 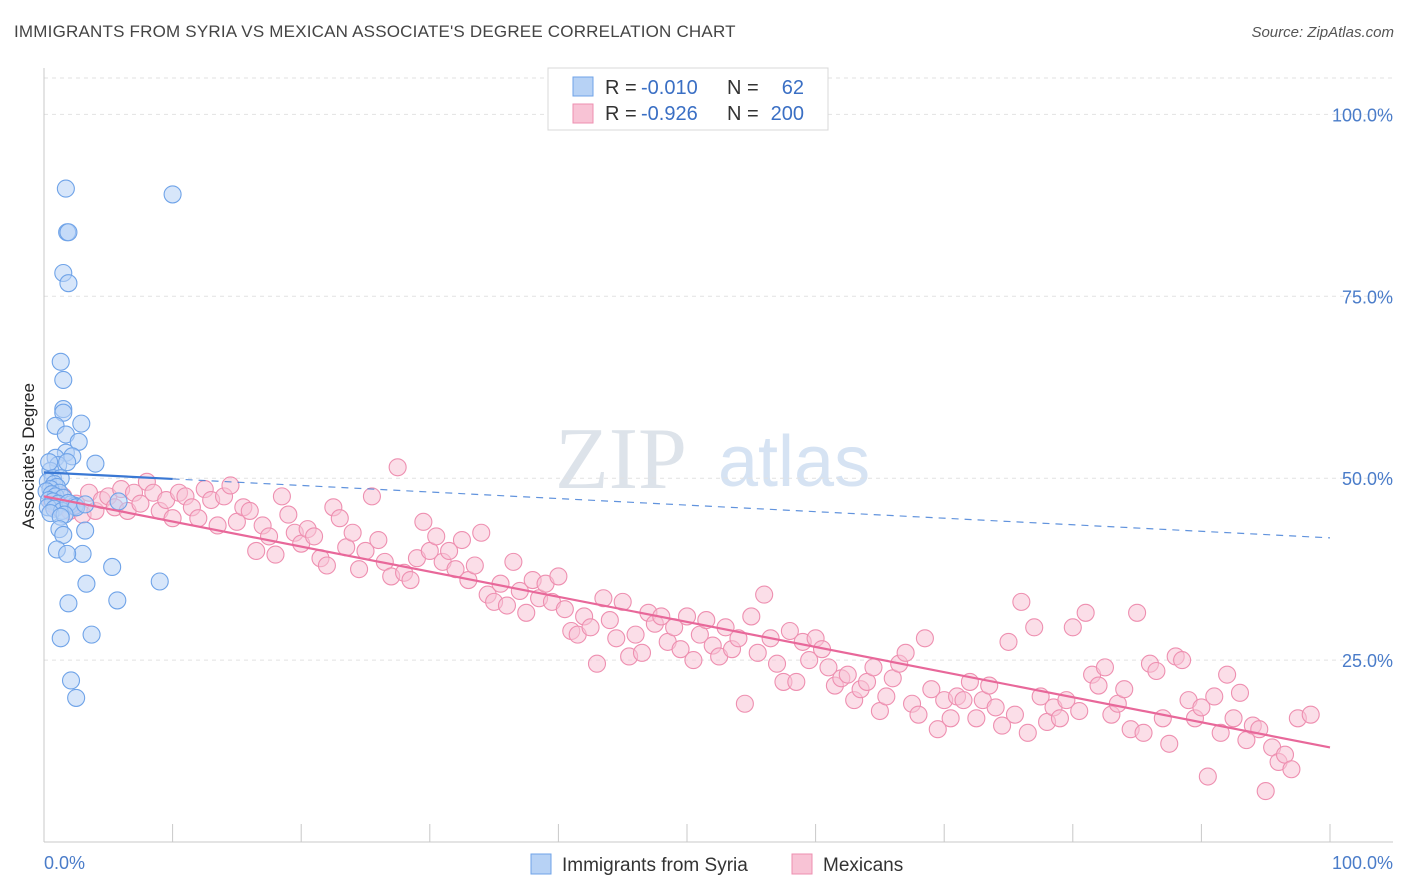 What do you see at coordinates (669, 114) in the screenshot?
I see `stat-r-value-mexicans: -0.926` at bounding box center [669, 114].